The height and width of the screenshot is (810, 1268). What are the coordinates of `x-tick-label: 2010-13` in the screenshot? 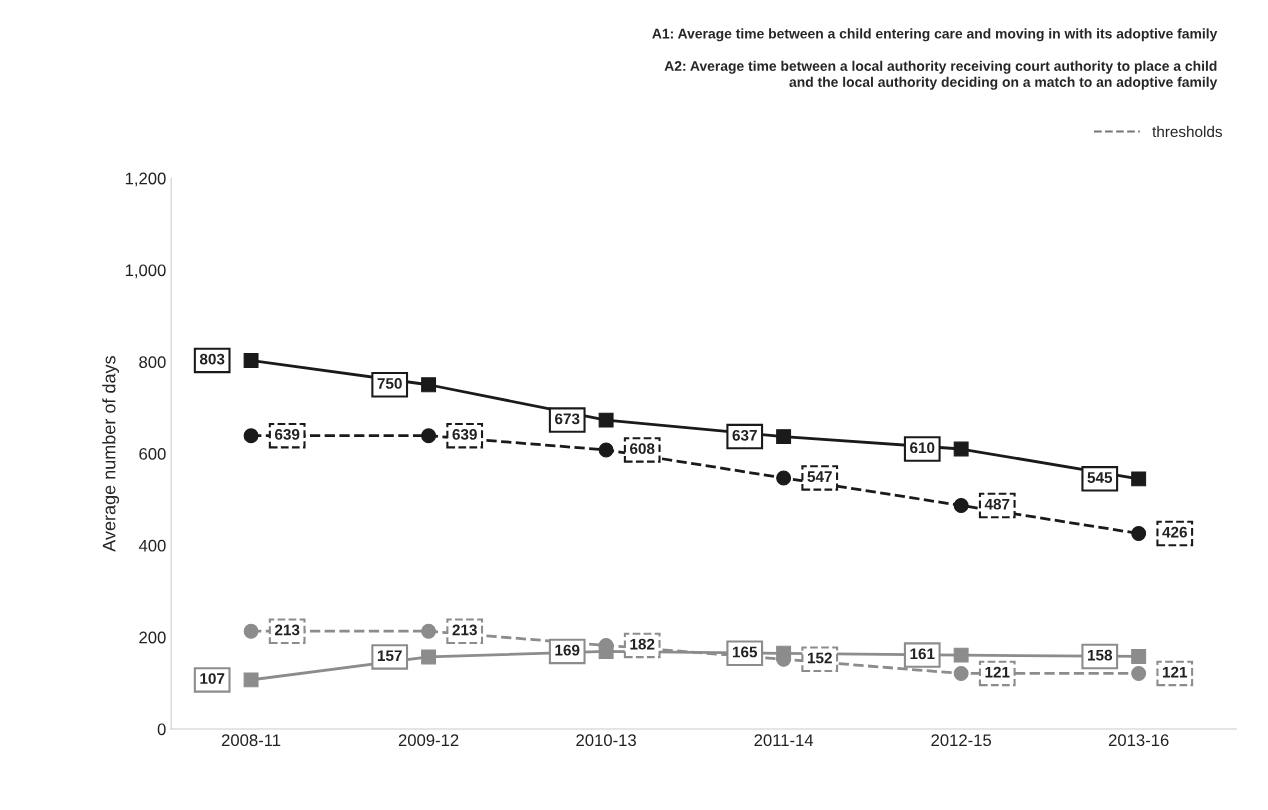 It's located at (606, 740).